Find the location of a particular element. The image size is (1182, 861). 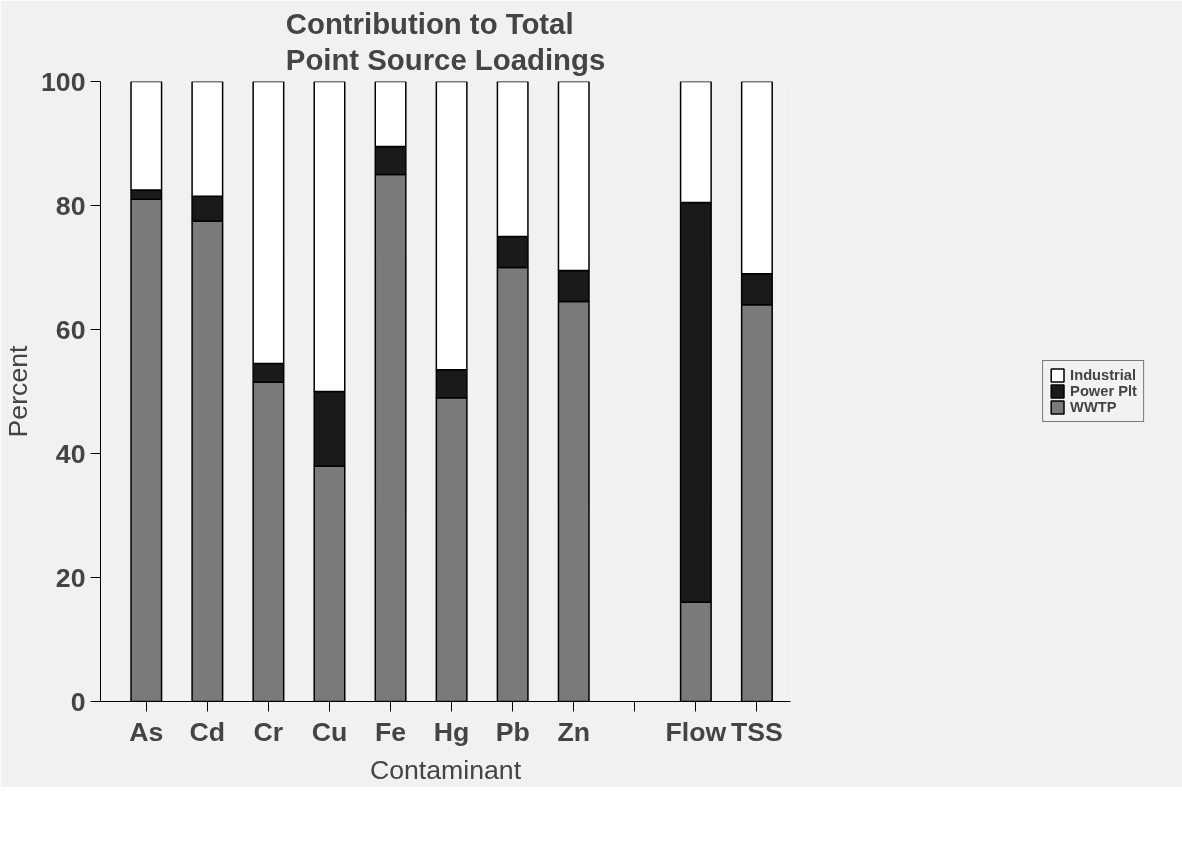

x-tick-label: Pb is located at coordinates (512, 731).